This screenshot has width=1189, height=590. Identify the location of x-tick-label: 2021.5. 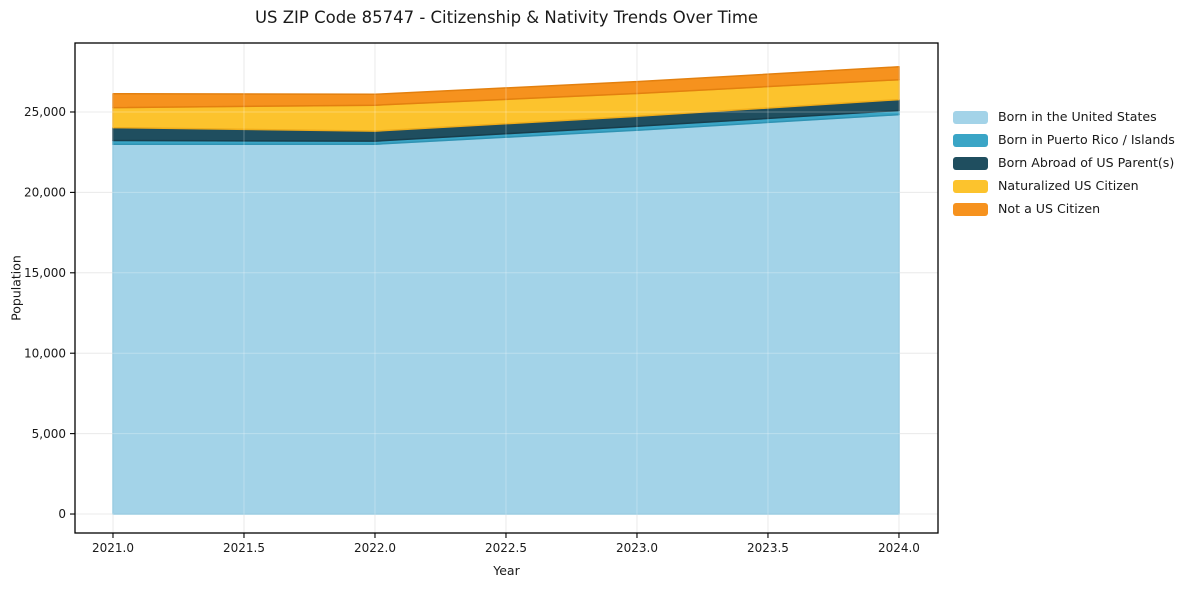
(244, 548).